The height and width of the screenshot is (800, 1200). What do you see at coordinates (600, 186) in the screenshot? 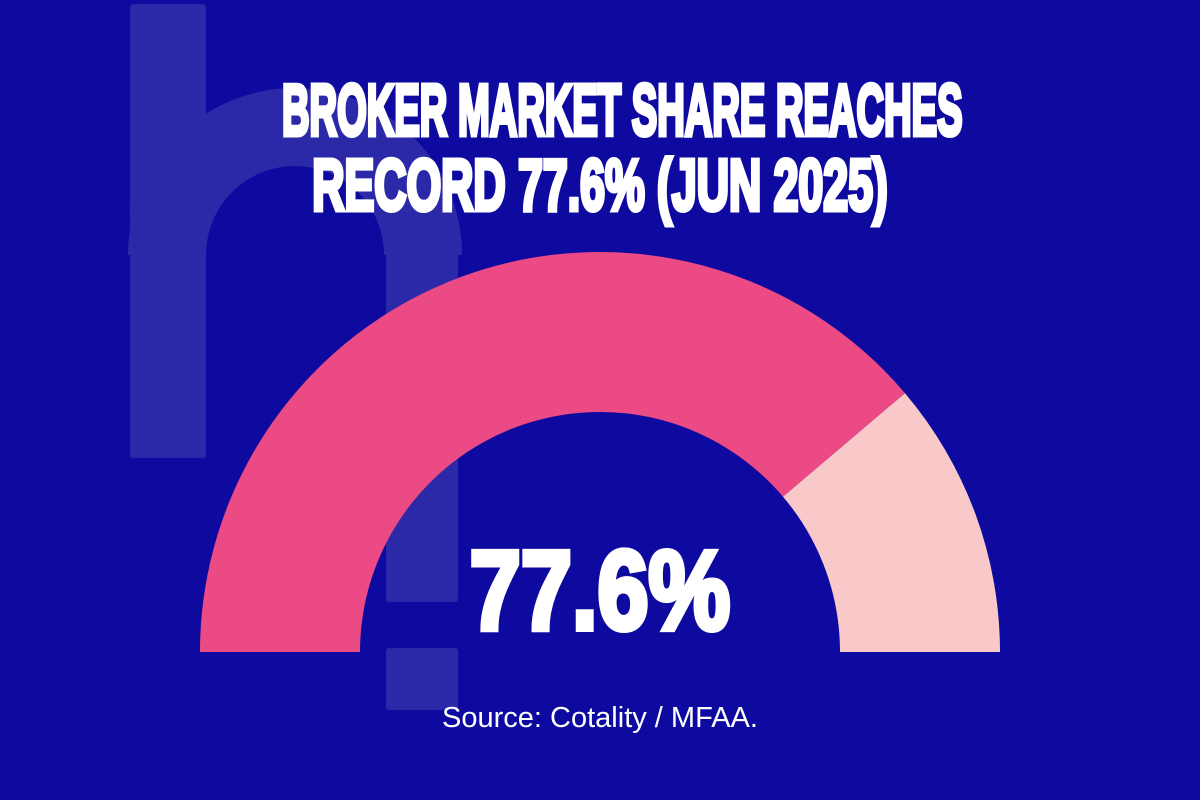
I see `chart-title-line-2: RECORD 77.6% (JUN 2025)` at bounding box center [600, 186].